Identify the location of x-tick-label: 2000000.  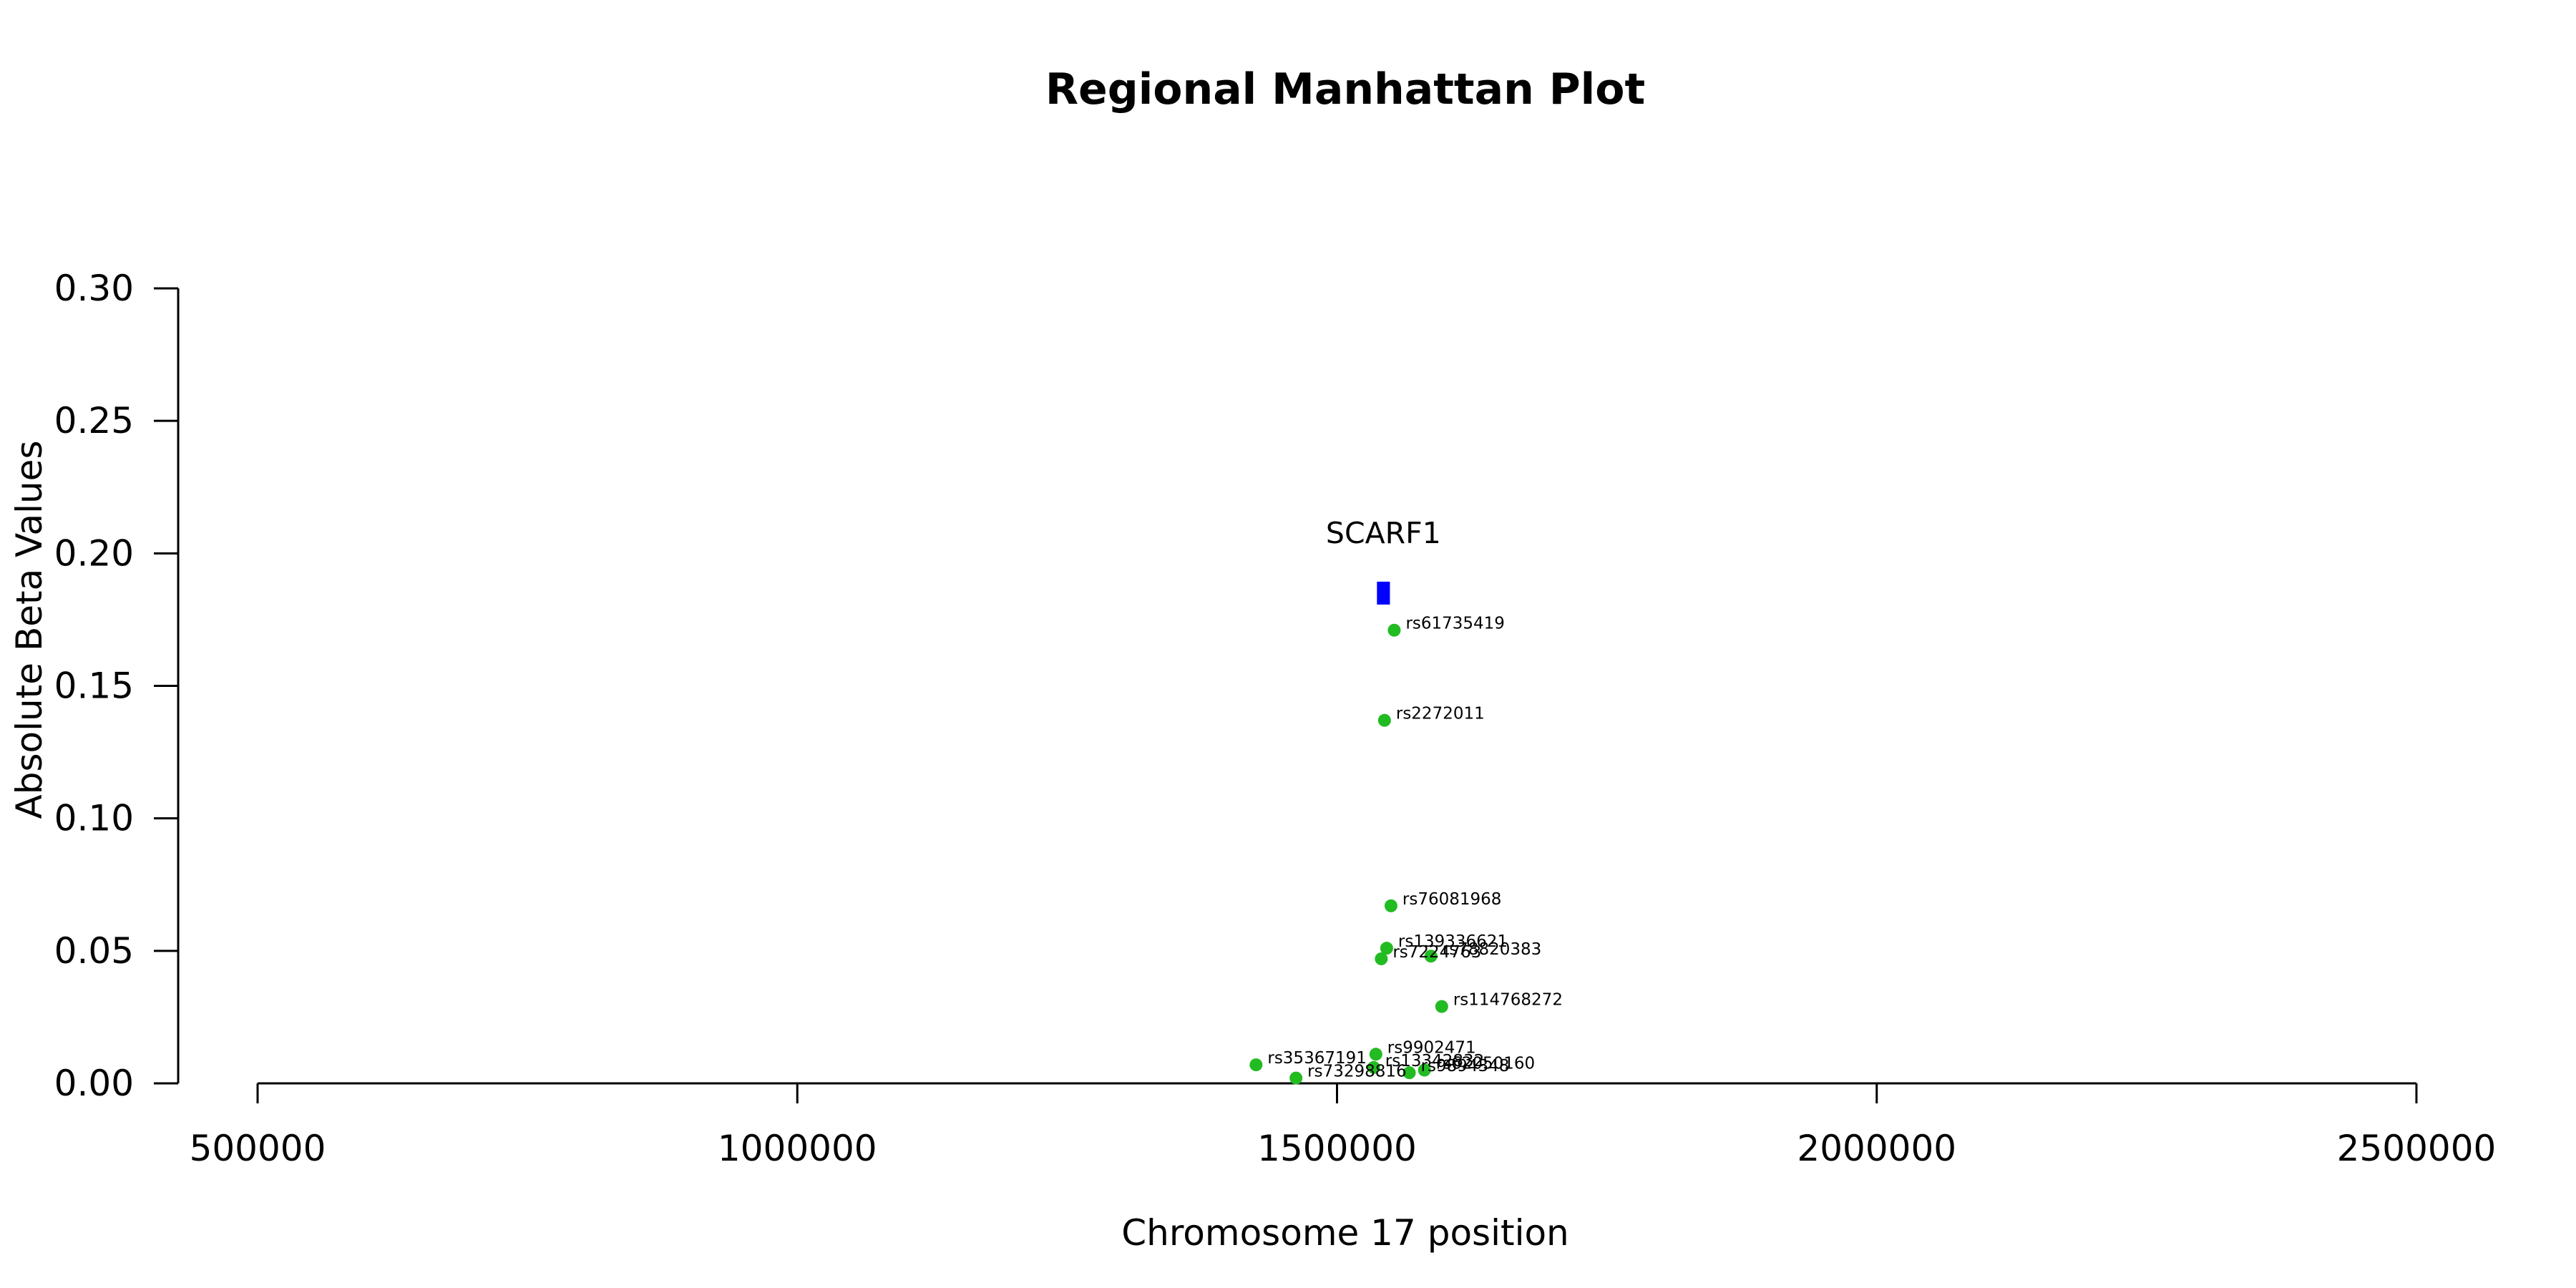
(1876, 1148).